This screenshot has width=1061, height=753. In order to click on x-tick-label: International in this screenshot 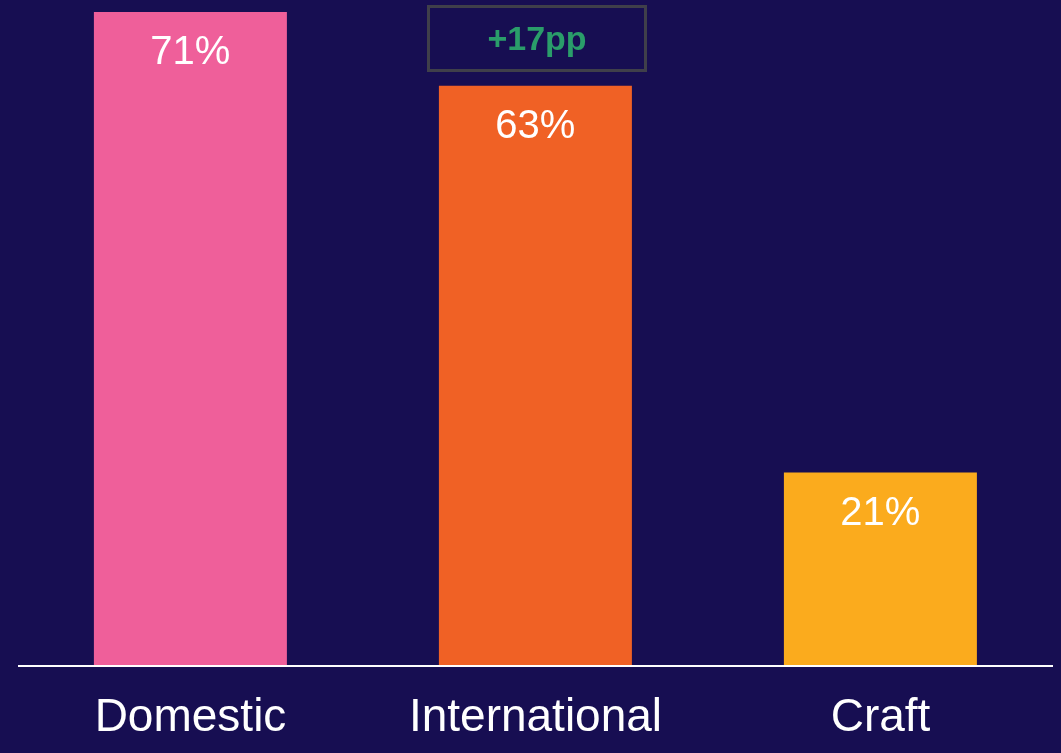, I will do `click(535, 714)`.